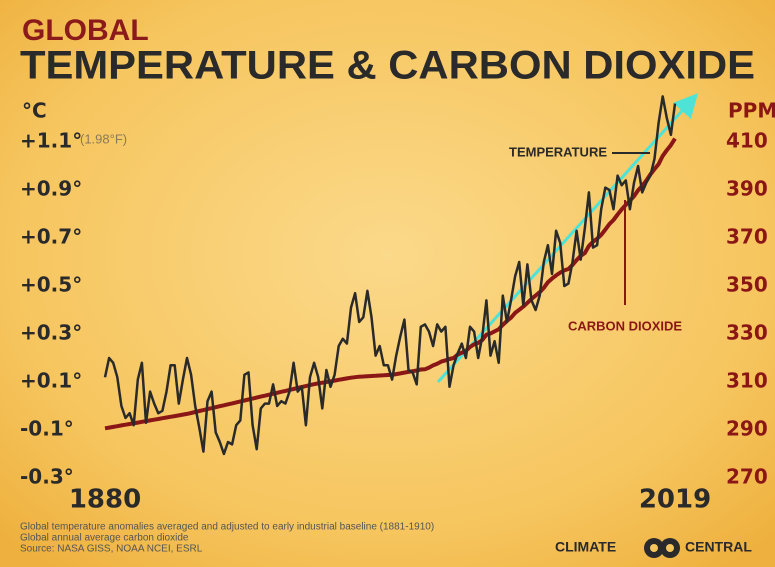 This screenshot has width=775, height=567. I want to click on y2-tick-label: 410, so click(747, 141).